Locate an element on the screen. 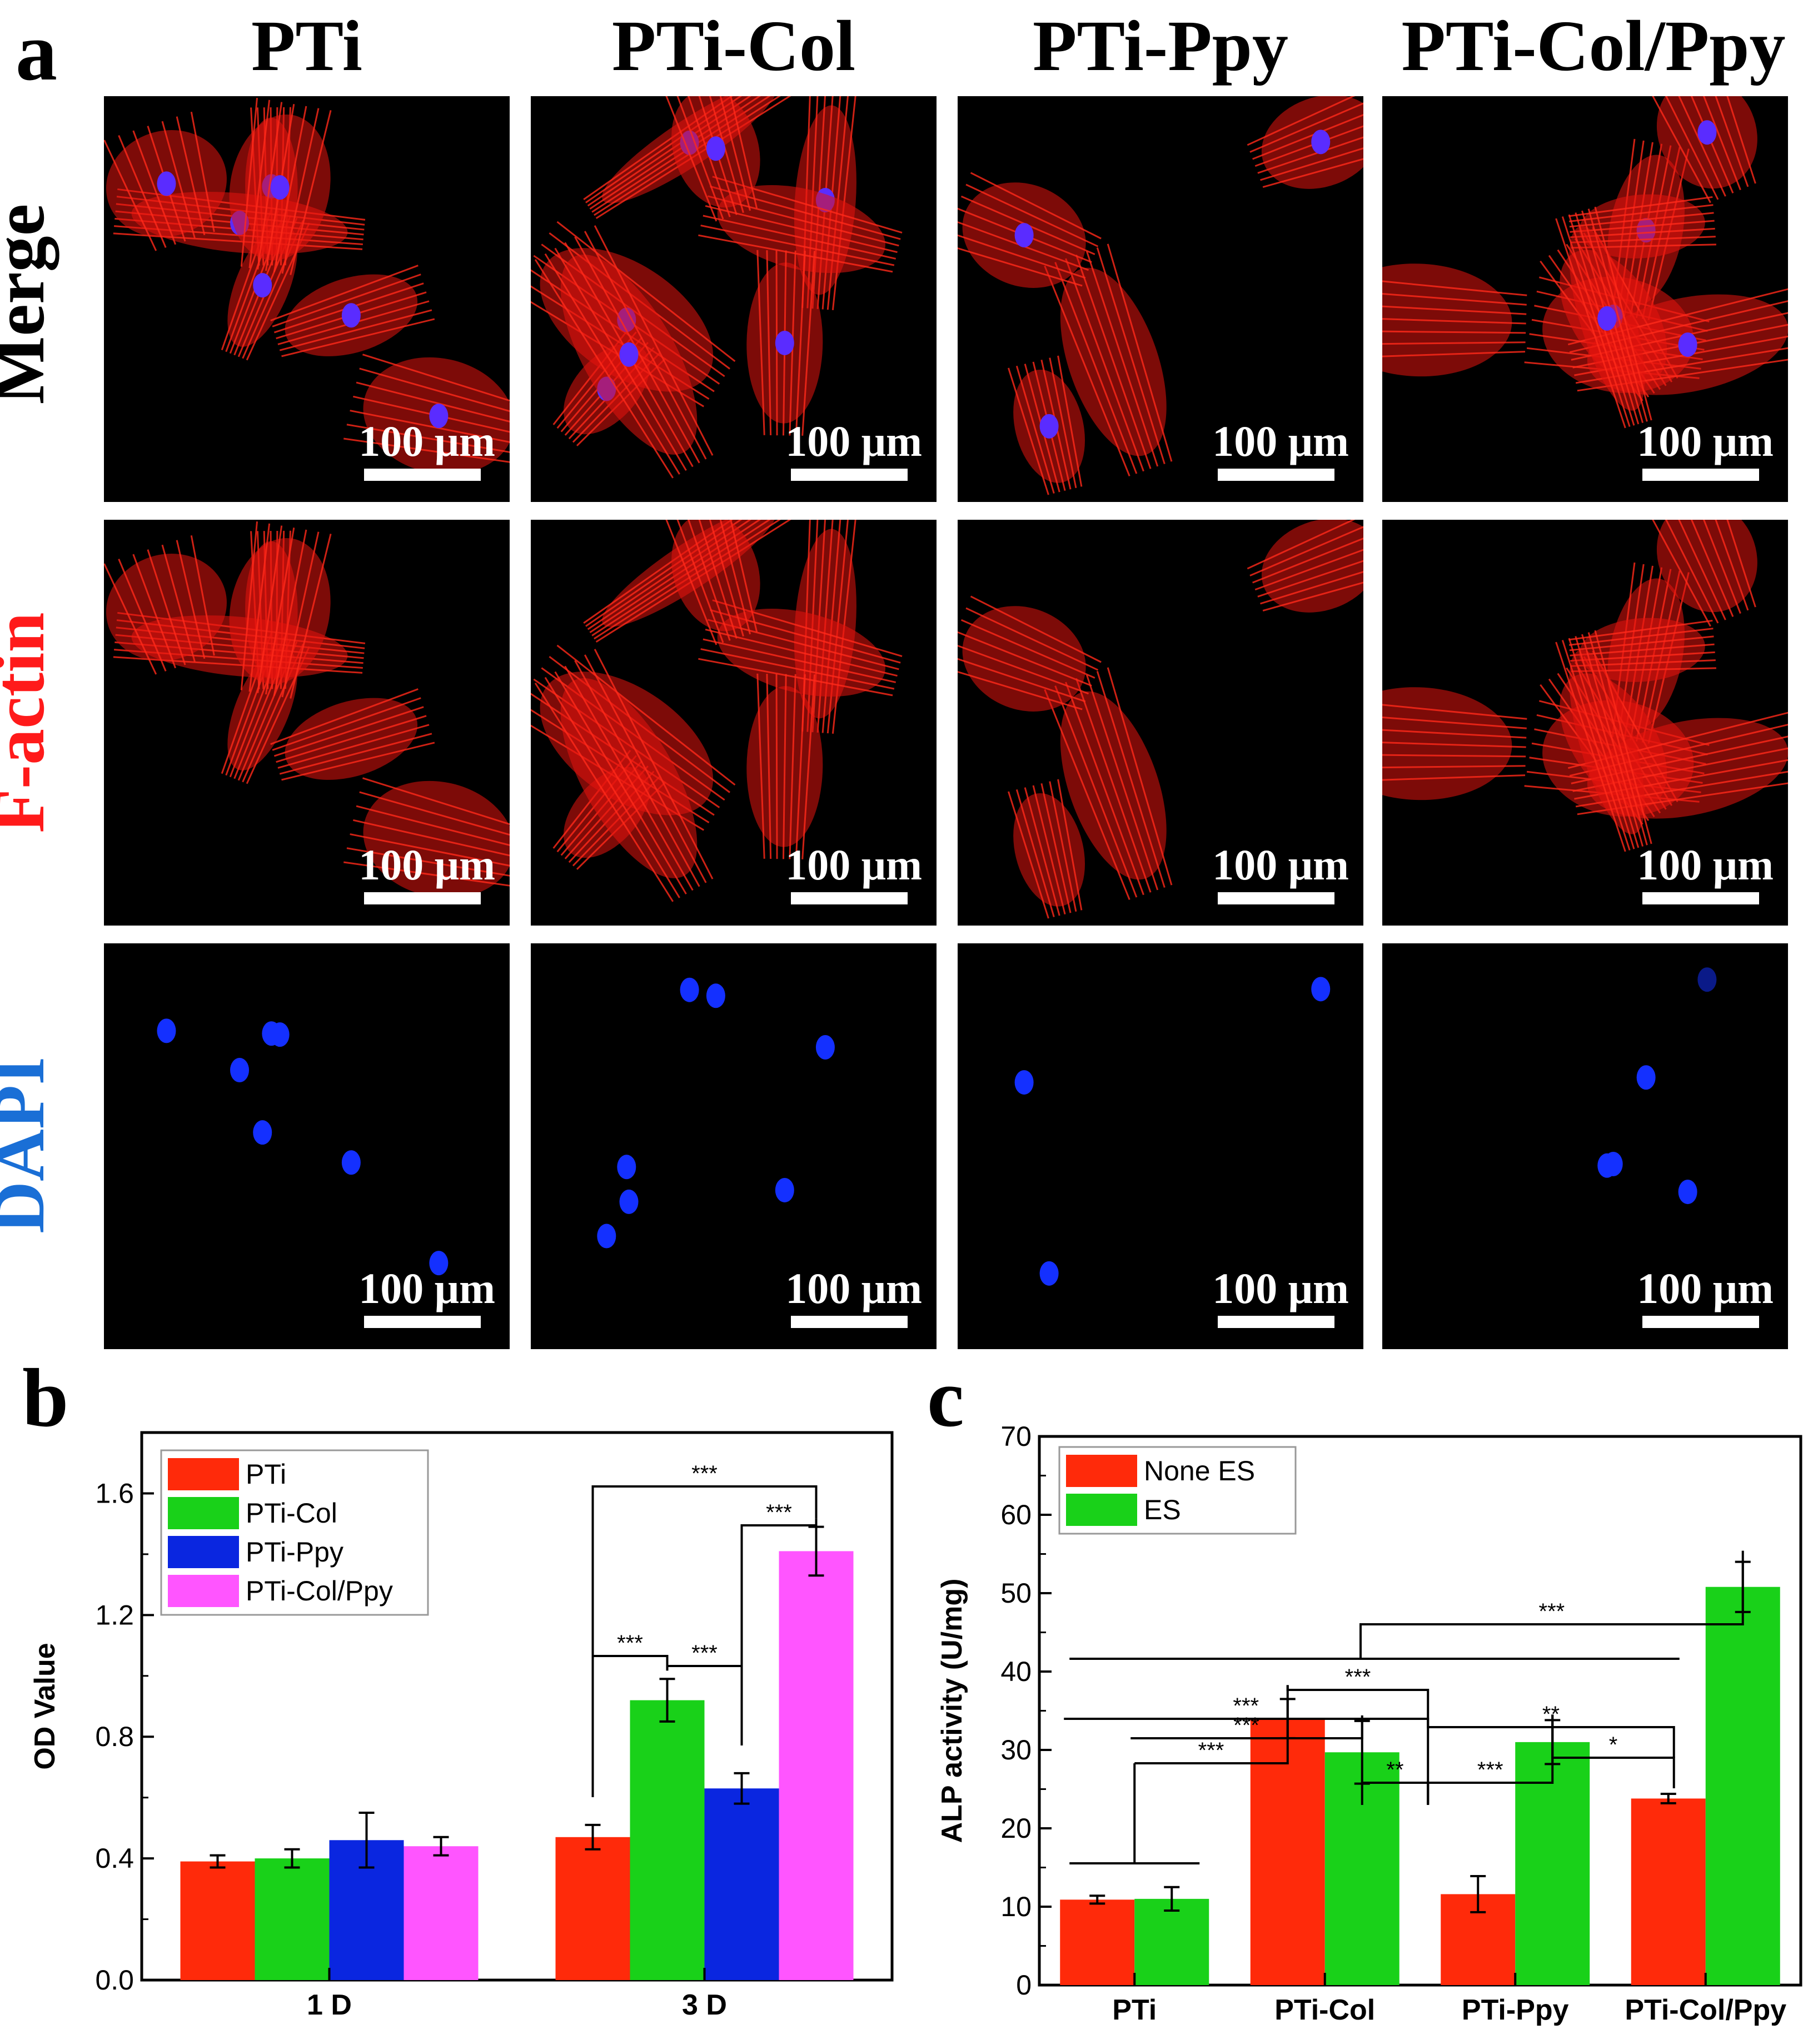 This screenshot has height=2044, width=1813. micrograph-f-actin-pti-col: 100 μm is located at coordinates (734, 723).